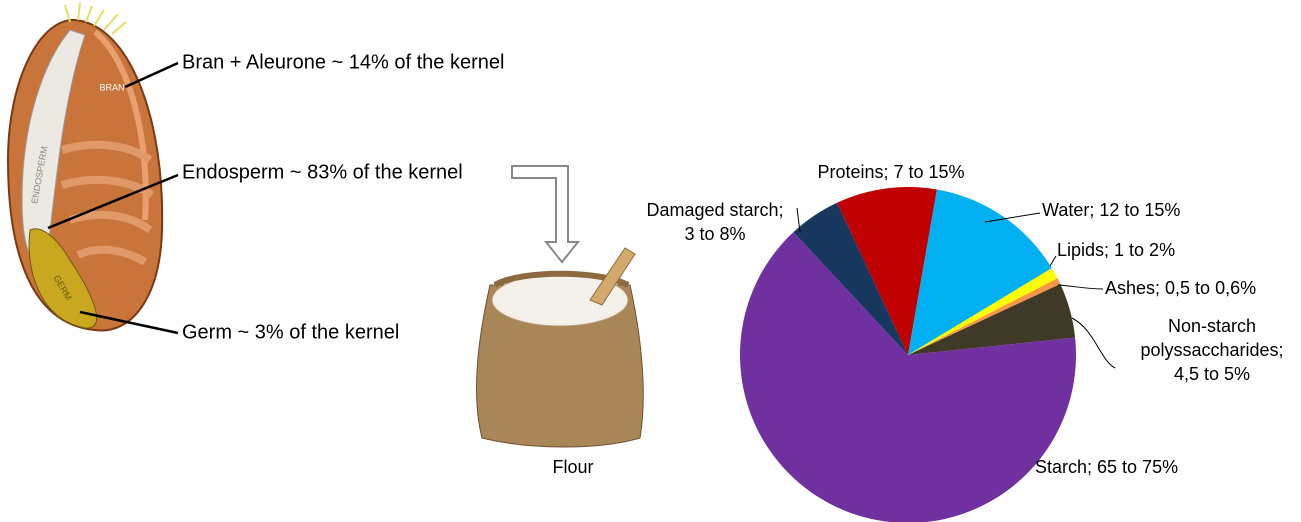  Describe the element at coordinates (111, 87) in the screenshot. I see `kernel-bran: BRAN` at that location.